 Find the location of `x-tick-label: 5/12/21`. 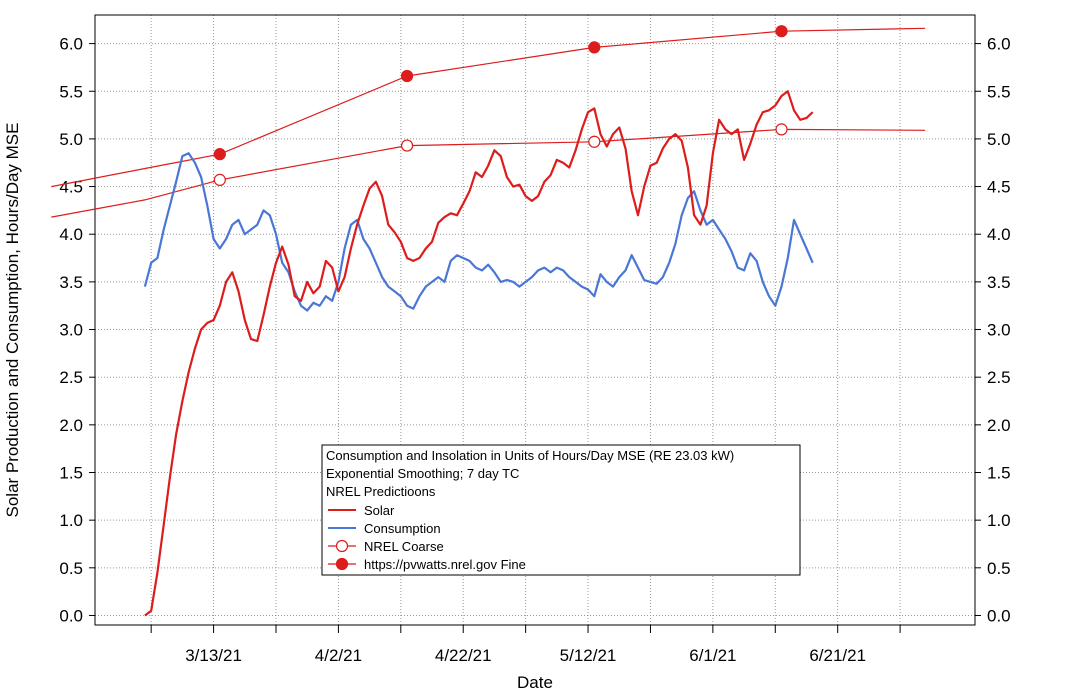

x-tick-label: 5/12/21 is located at coordinates (588, 655).